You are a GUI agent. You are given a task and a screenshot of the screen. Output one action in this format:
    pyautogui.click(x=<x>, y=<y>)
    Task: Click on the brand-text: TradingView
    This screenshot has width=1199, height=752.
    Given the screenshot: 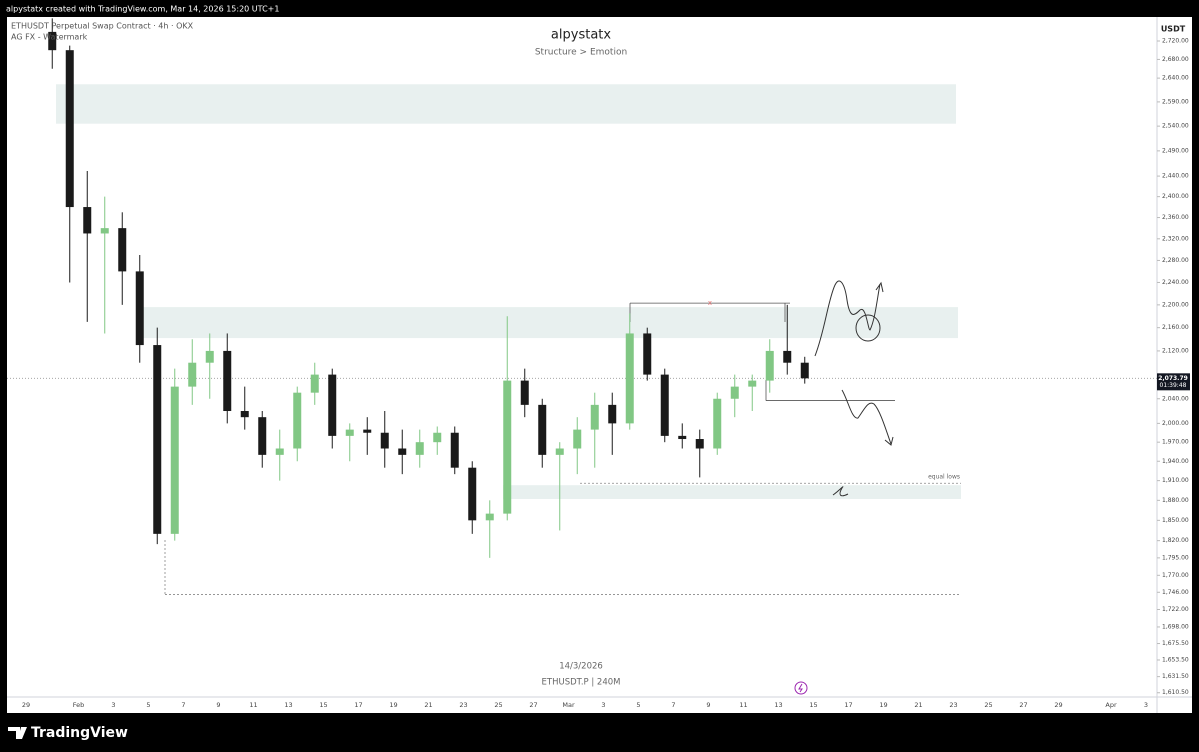 What is the action you would take?
    pyautogui.click(x=79, y=733)
    